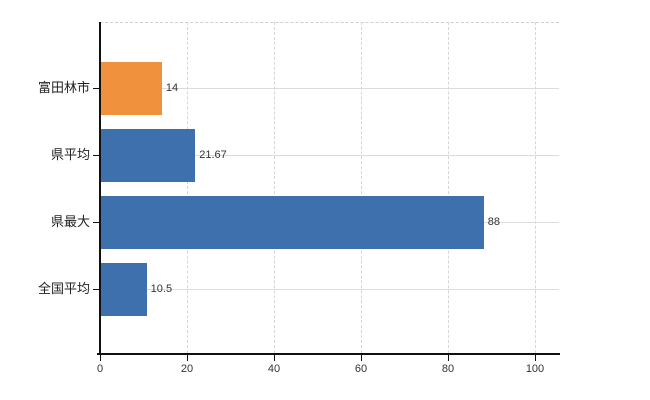 The width and height of the screenshot is (650, 400). Describe the element at coordinates (172, 88) in the screenshot. I see `value-label: 14` at that location.